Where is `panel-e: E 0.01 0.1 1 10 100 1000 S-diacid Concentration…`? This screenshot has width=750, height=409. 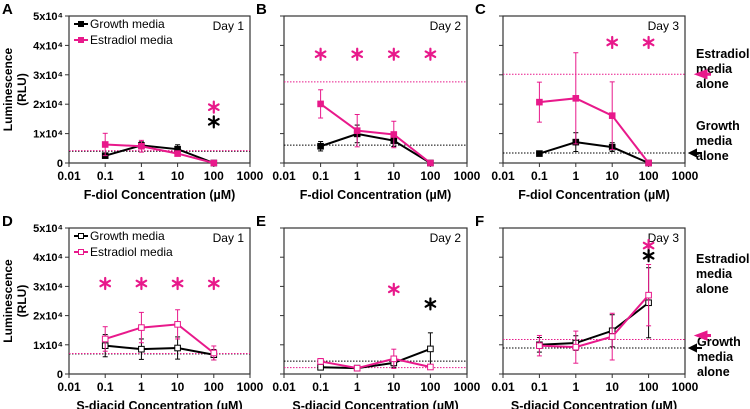 panel-e: E 0.01 0.1 1 10 100 1000 S-diacid Concentration… is located at coordinates (368, 311).